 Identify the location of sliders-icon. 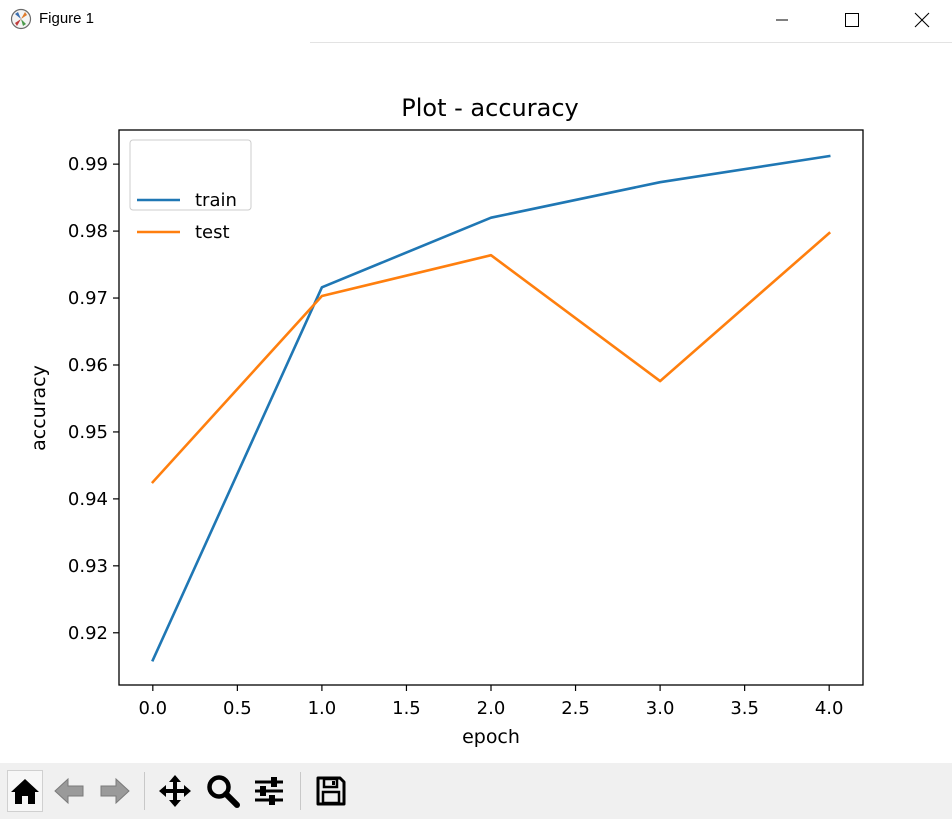
(269, 791).